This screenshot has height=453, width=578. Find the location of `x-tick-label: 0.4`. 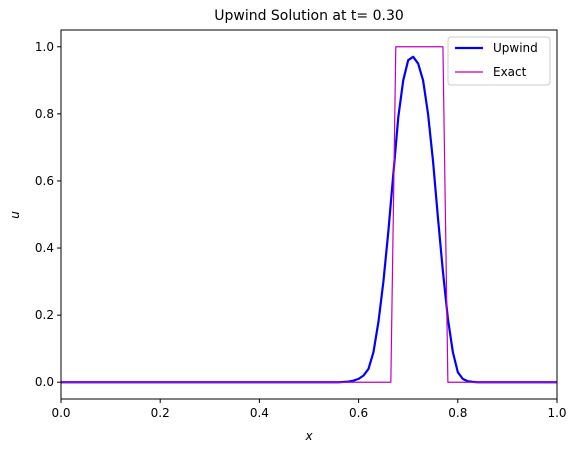

x-tick-label: 0.4 is located at coordinates (259, 413).